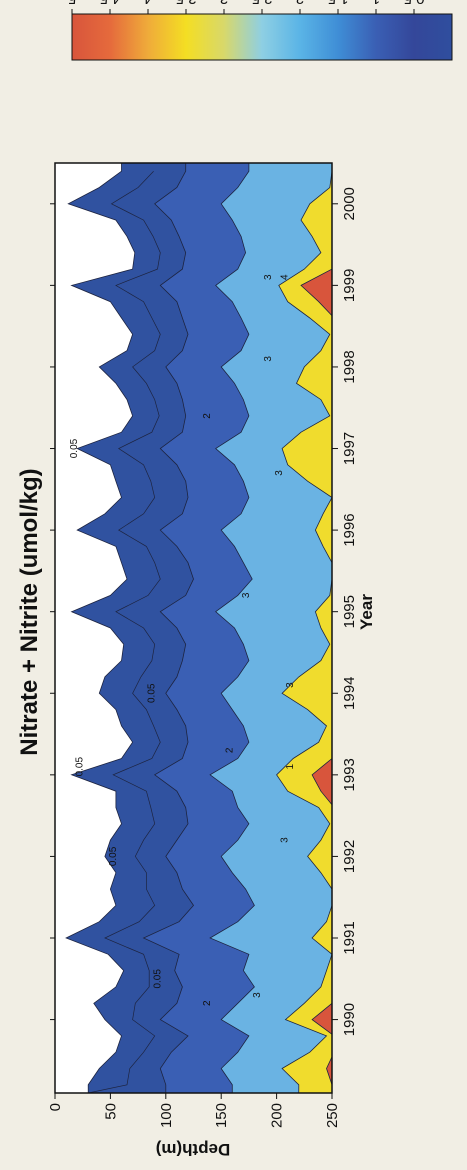  I want to click on colorbar-tick-label-1: 1, so click(376, 3).